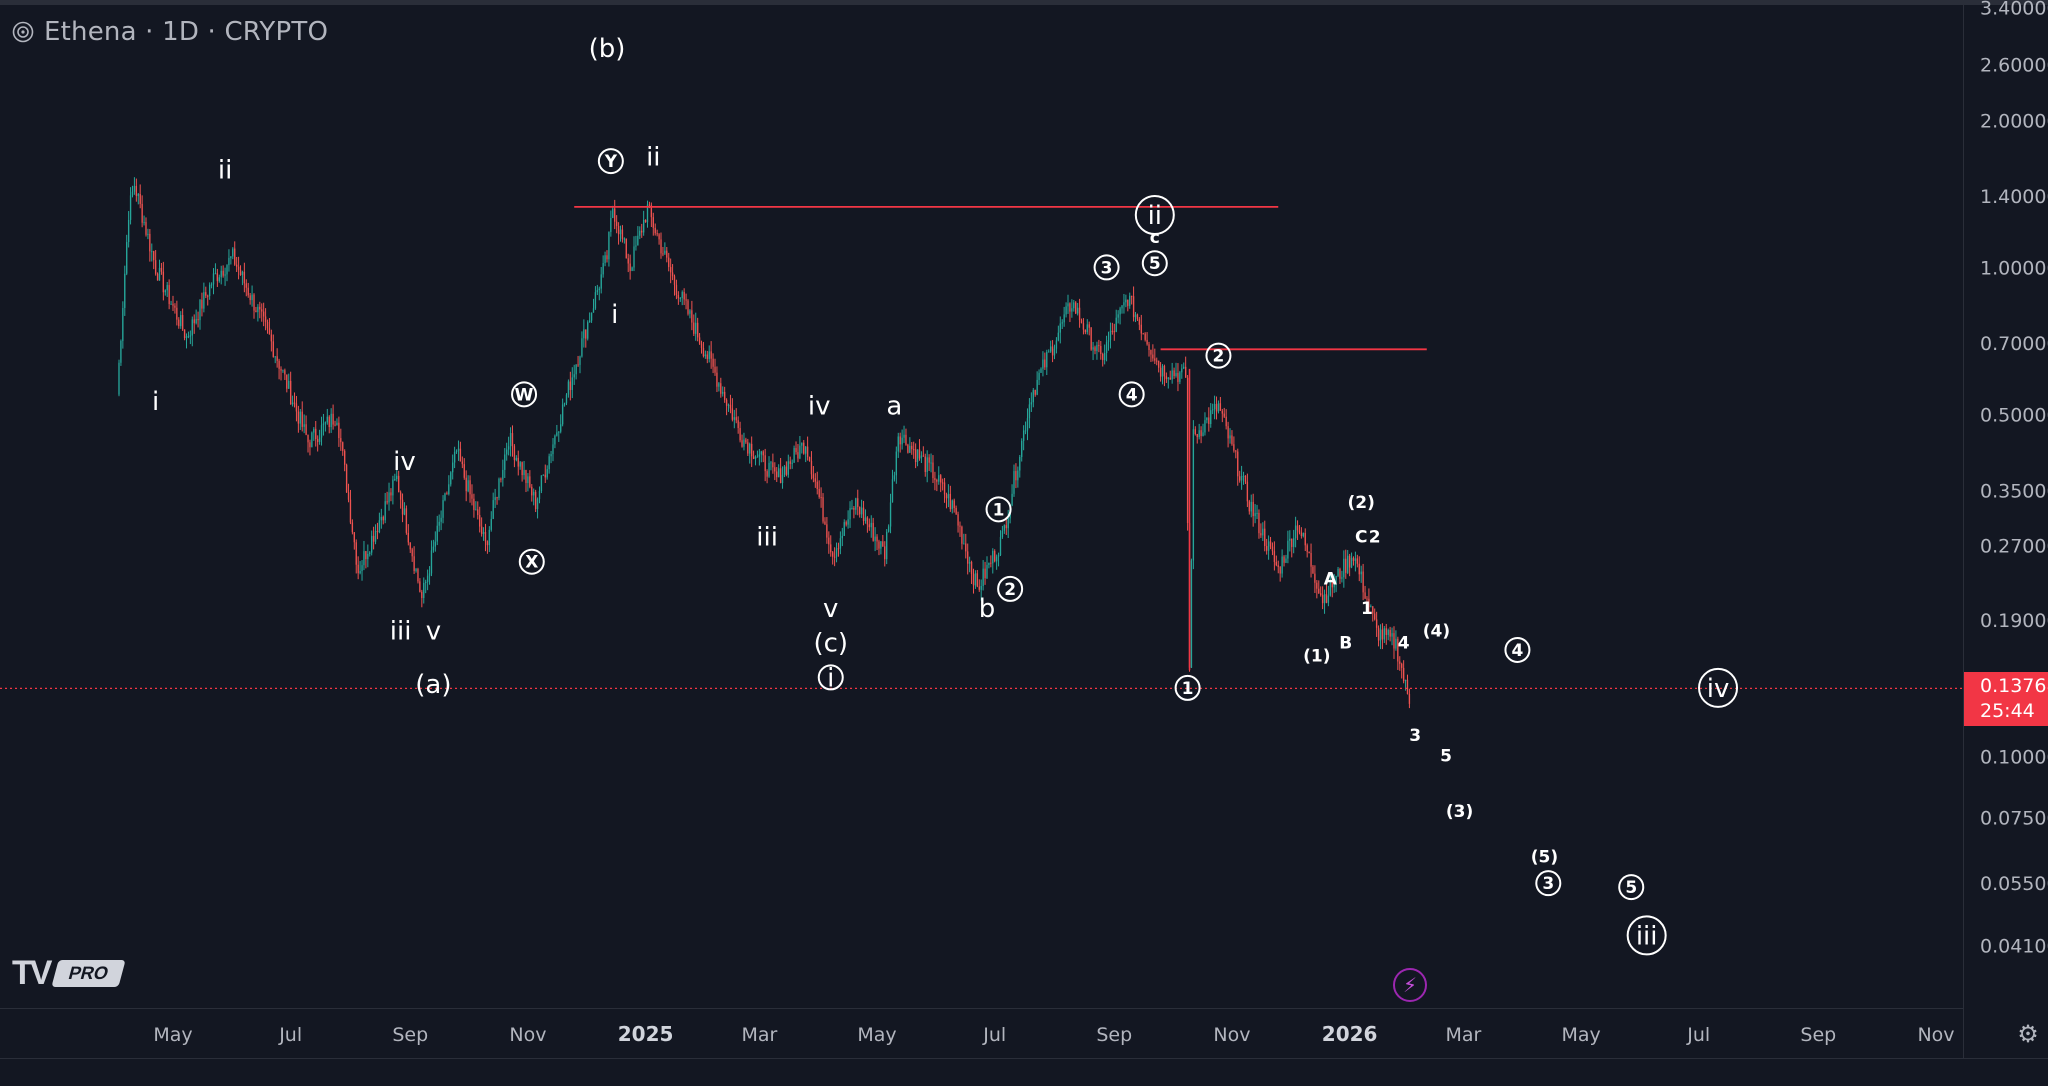 The width and height of the screenshot is (2048, 1086). I want to click on wave-label: c, so click(1155, 238).